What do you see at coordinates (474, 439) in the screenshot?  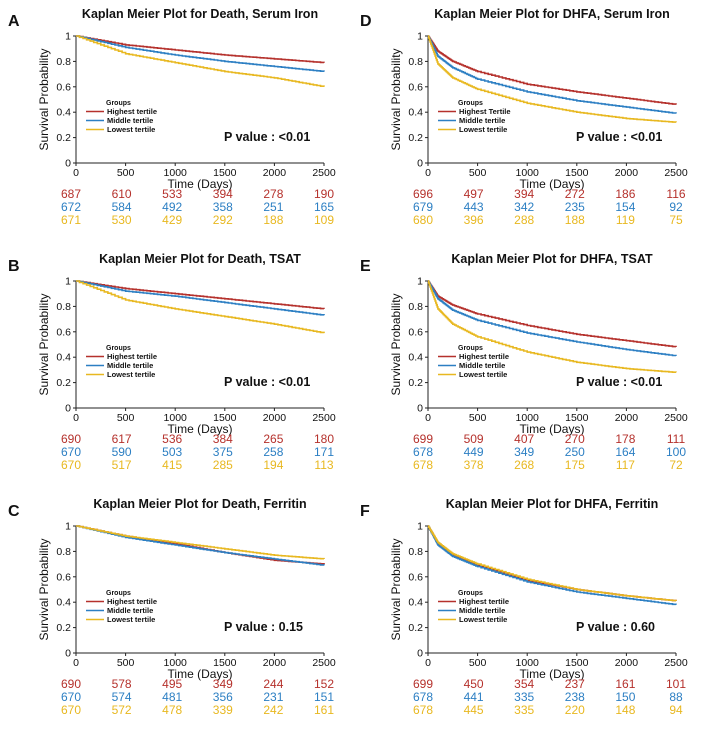 I see `risk-count: 509` at bounding box center [474, 439].